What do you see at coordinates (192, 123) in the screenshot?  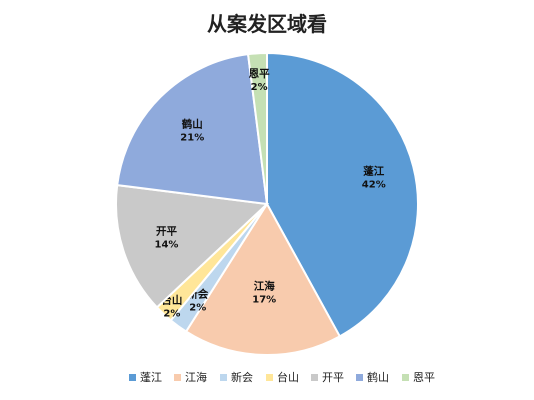 I see `slice-category-label: 鹤山` at bounding box center [192, 123].